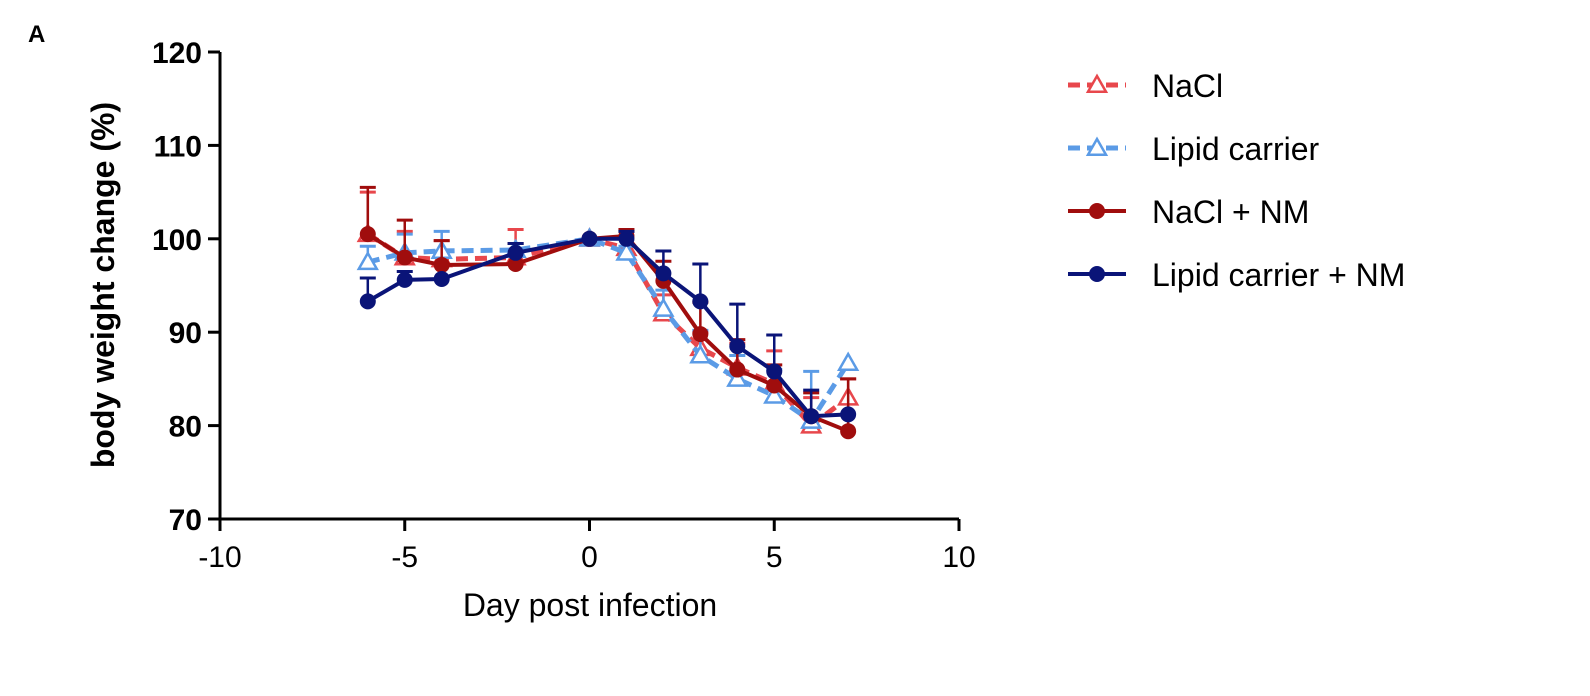 The image size is (1590, 696). I want to click on legend-item: Lipid carrier + NM, so click(1236, 275).